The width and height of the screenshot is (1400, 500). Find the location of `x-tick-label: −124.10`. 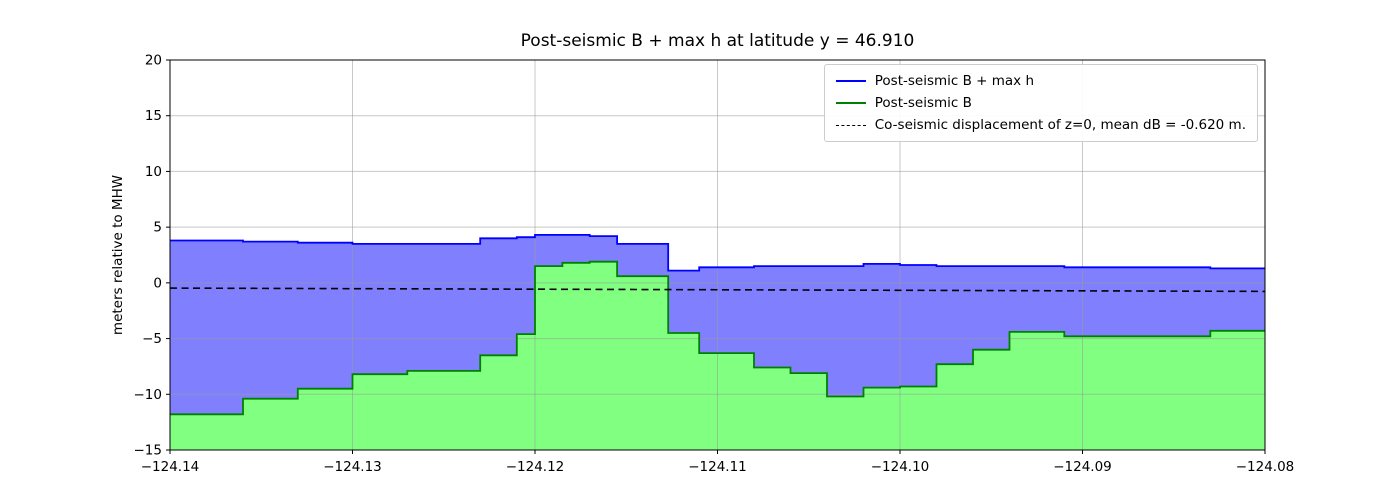

x-tick-label: −124.10 is located at coordinates (900, 467).